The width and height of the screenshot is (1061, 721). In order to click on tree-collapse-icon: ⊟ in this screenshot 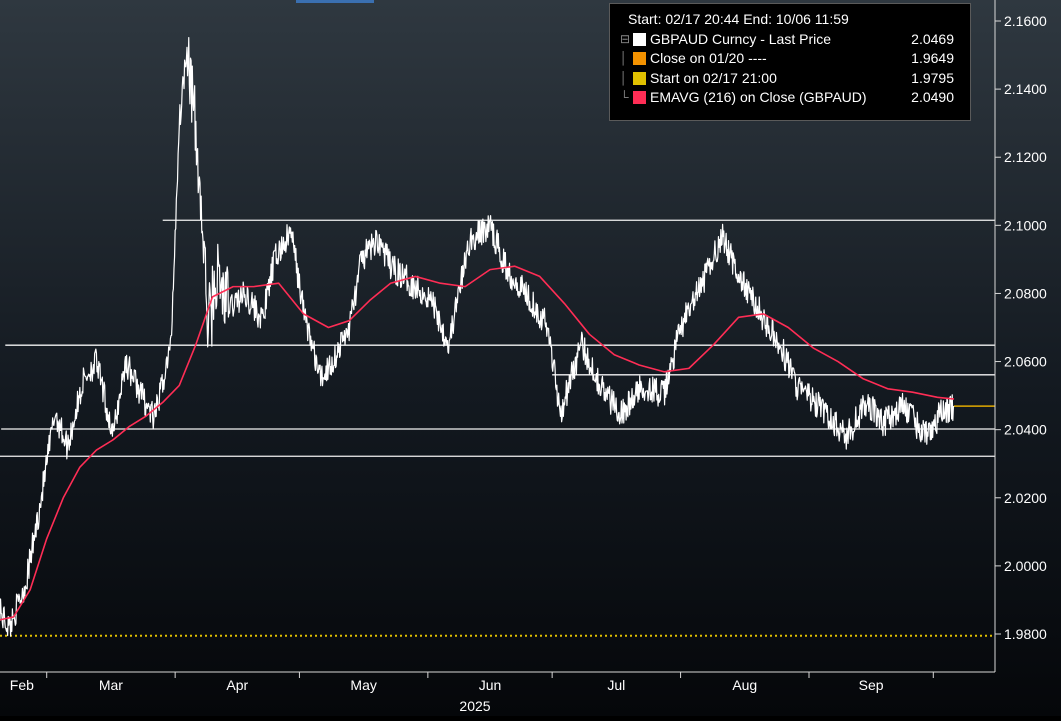, I will do `click(625, 38)`.